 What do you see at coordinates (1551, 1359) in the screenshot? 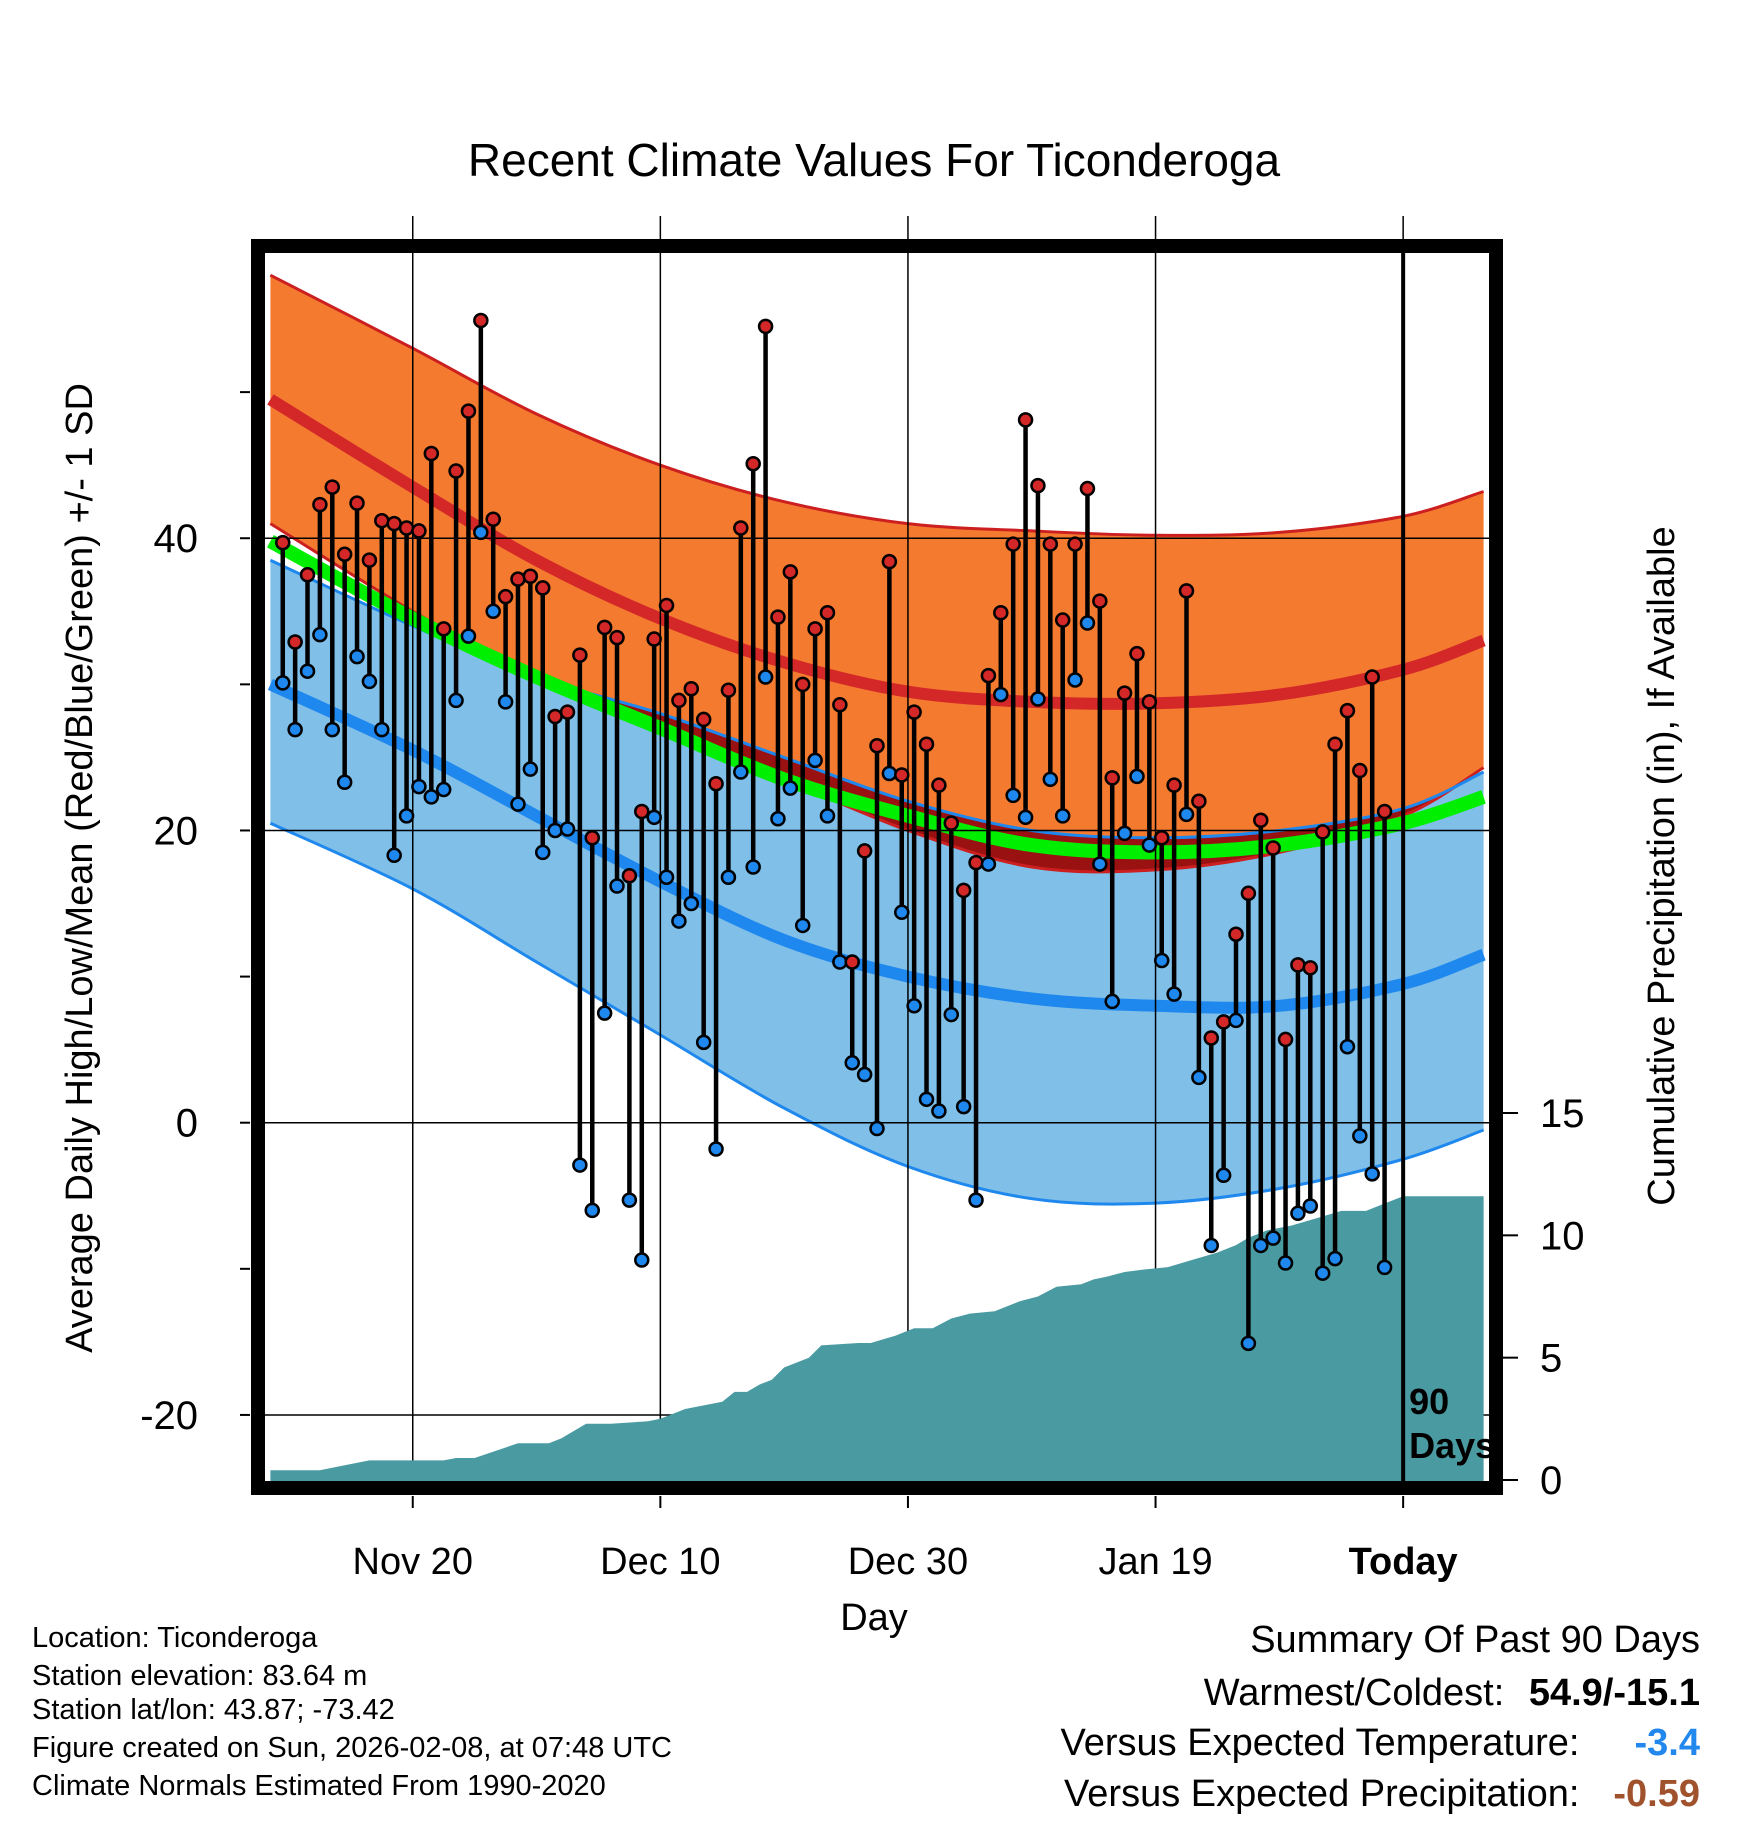
I see `y2-tick-label: 5` at bounding box center [1551, 1359].